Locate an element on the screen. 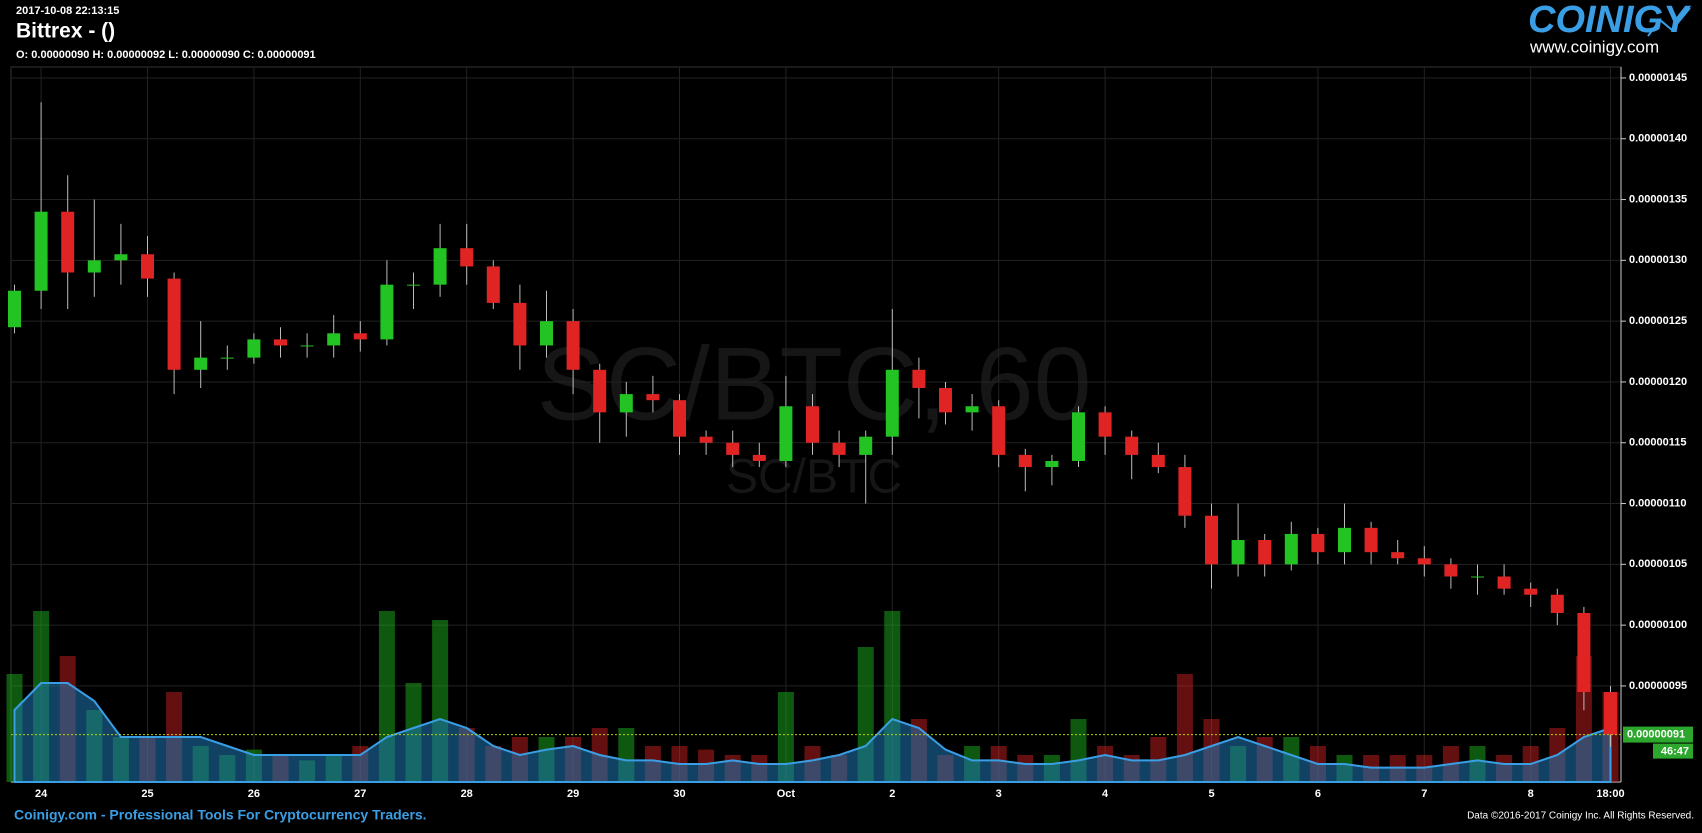 The image size is (1702, 833). y-tick-label: 0.00000100 is located at coordinates (1658, 625).